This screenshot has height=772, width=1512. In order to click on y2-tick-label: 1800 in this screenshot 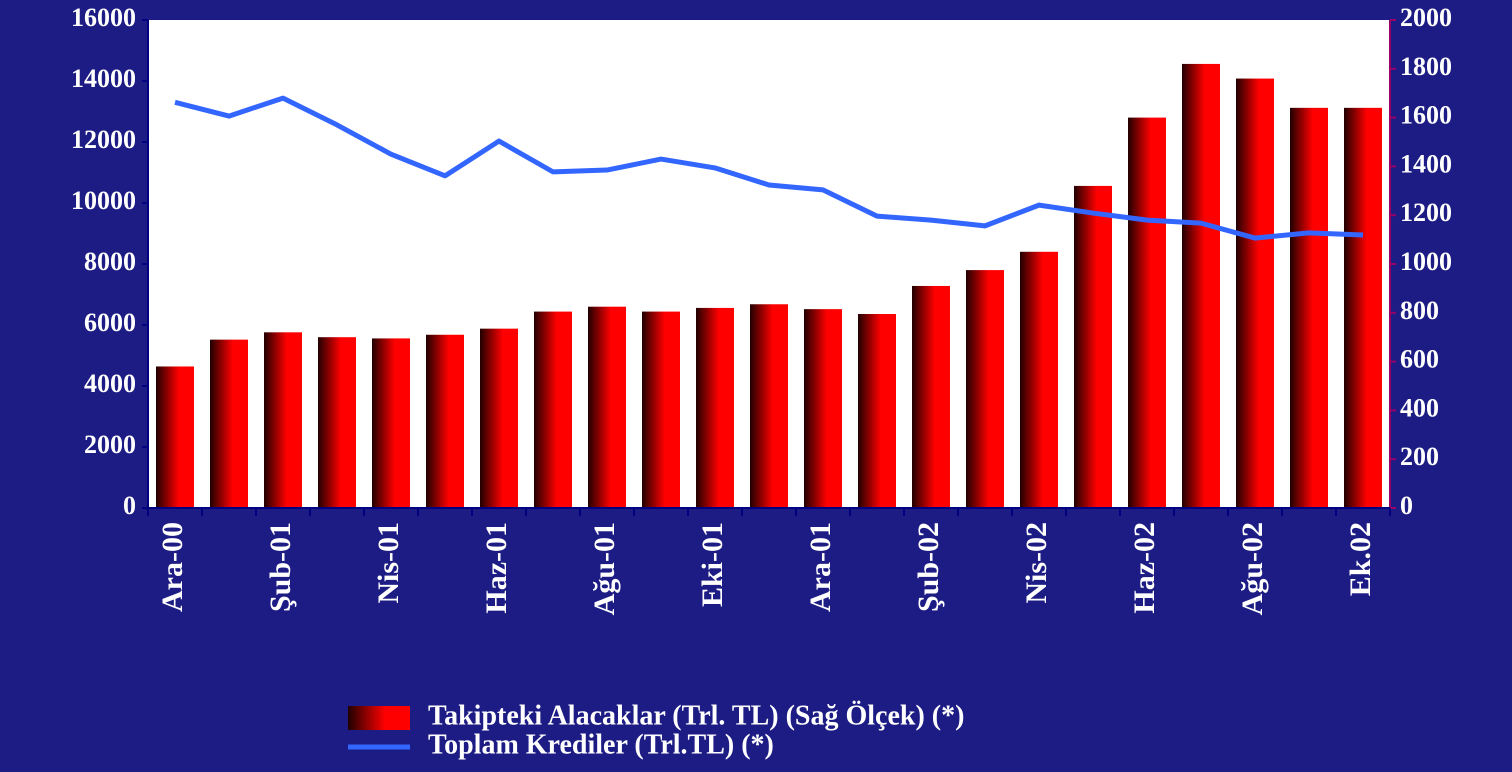, I will do `click(1426, 66)`.